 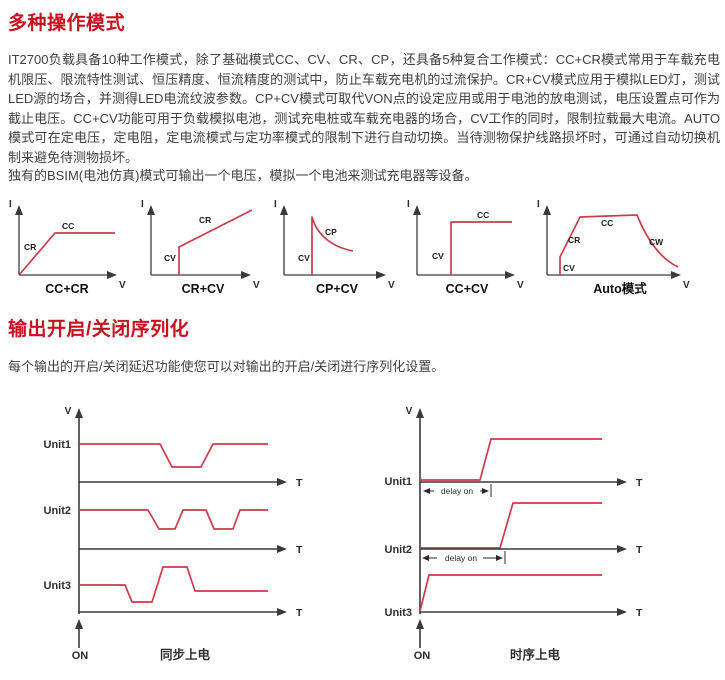 What do you see at coordinates (619, 244) in the screenshot?
I see `auto-mode-curve` at bounding box center [619, 244].